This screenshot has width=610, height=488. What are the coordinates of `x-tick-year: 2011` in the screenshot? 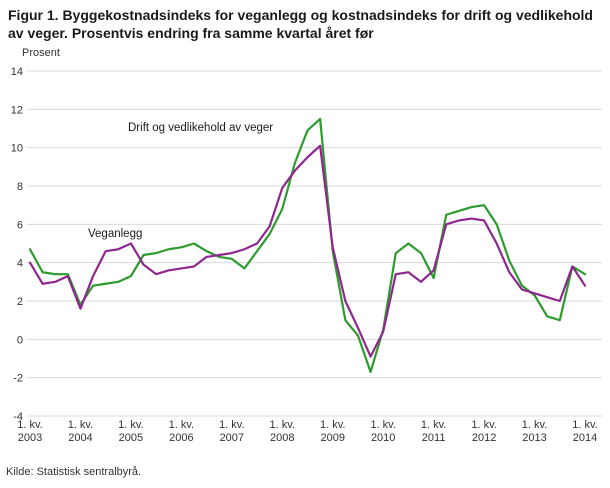 It's located at (434, 438).